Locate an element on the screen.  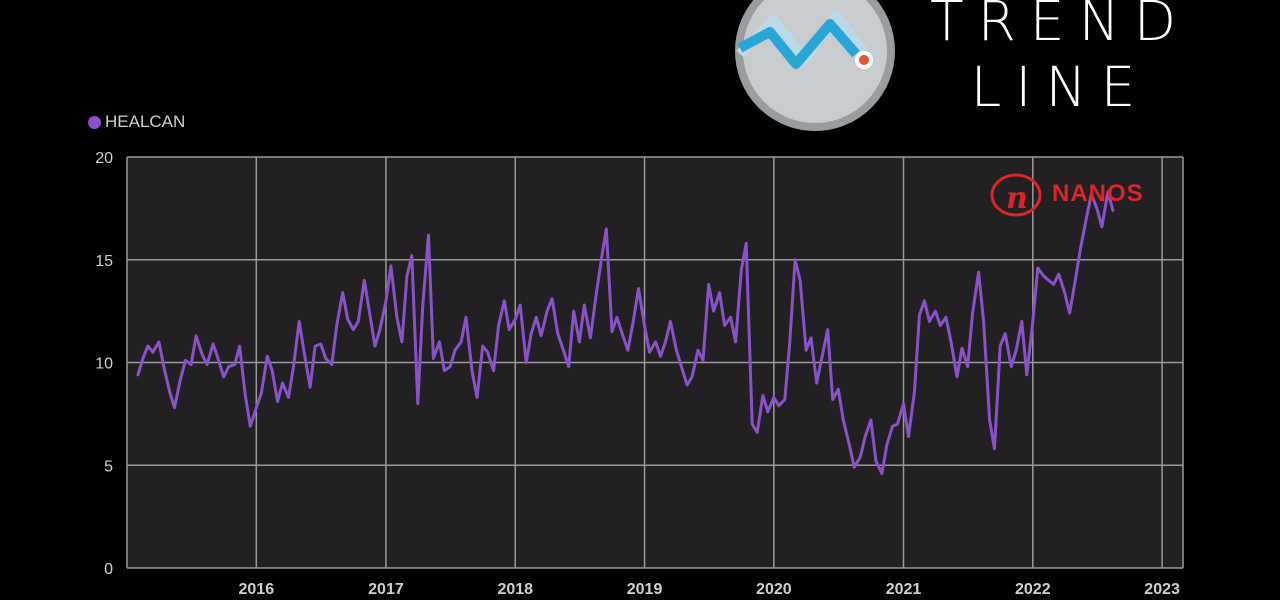
nanos-watermark-text: NANOS is located at coordinates (1098, 193).